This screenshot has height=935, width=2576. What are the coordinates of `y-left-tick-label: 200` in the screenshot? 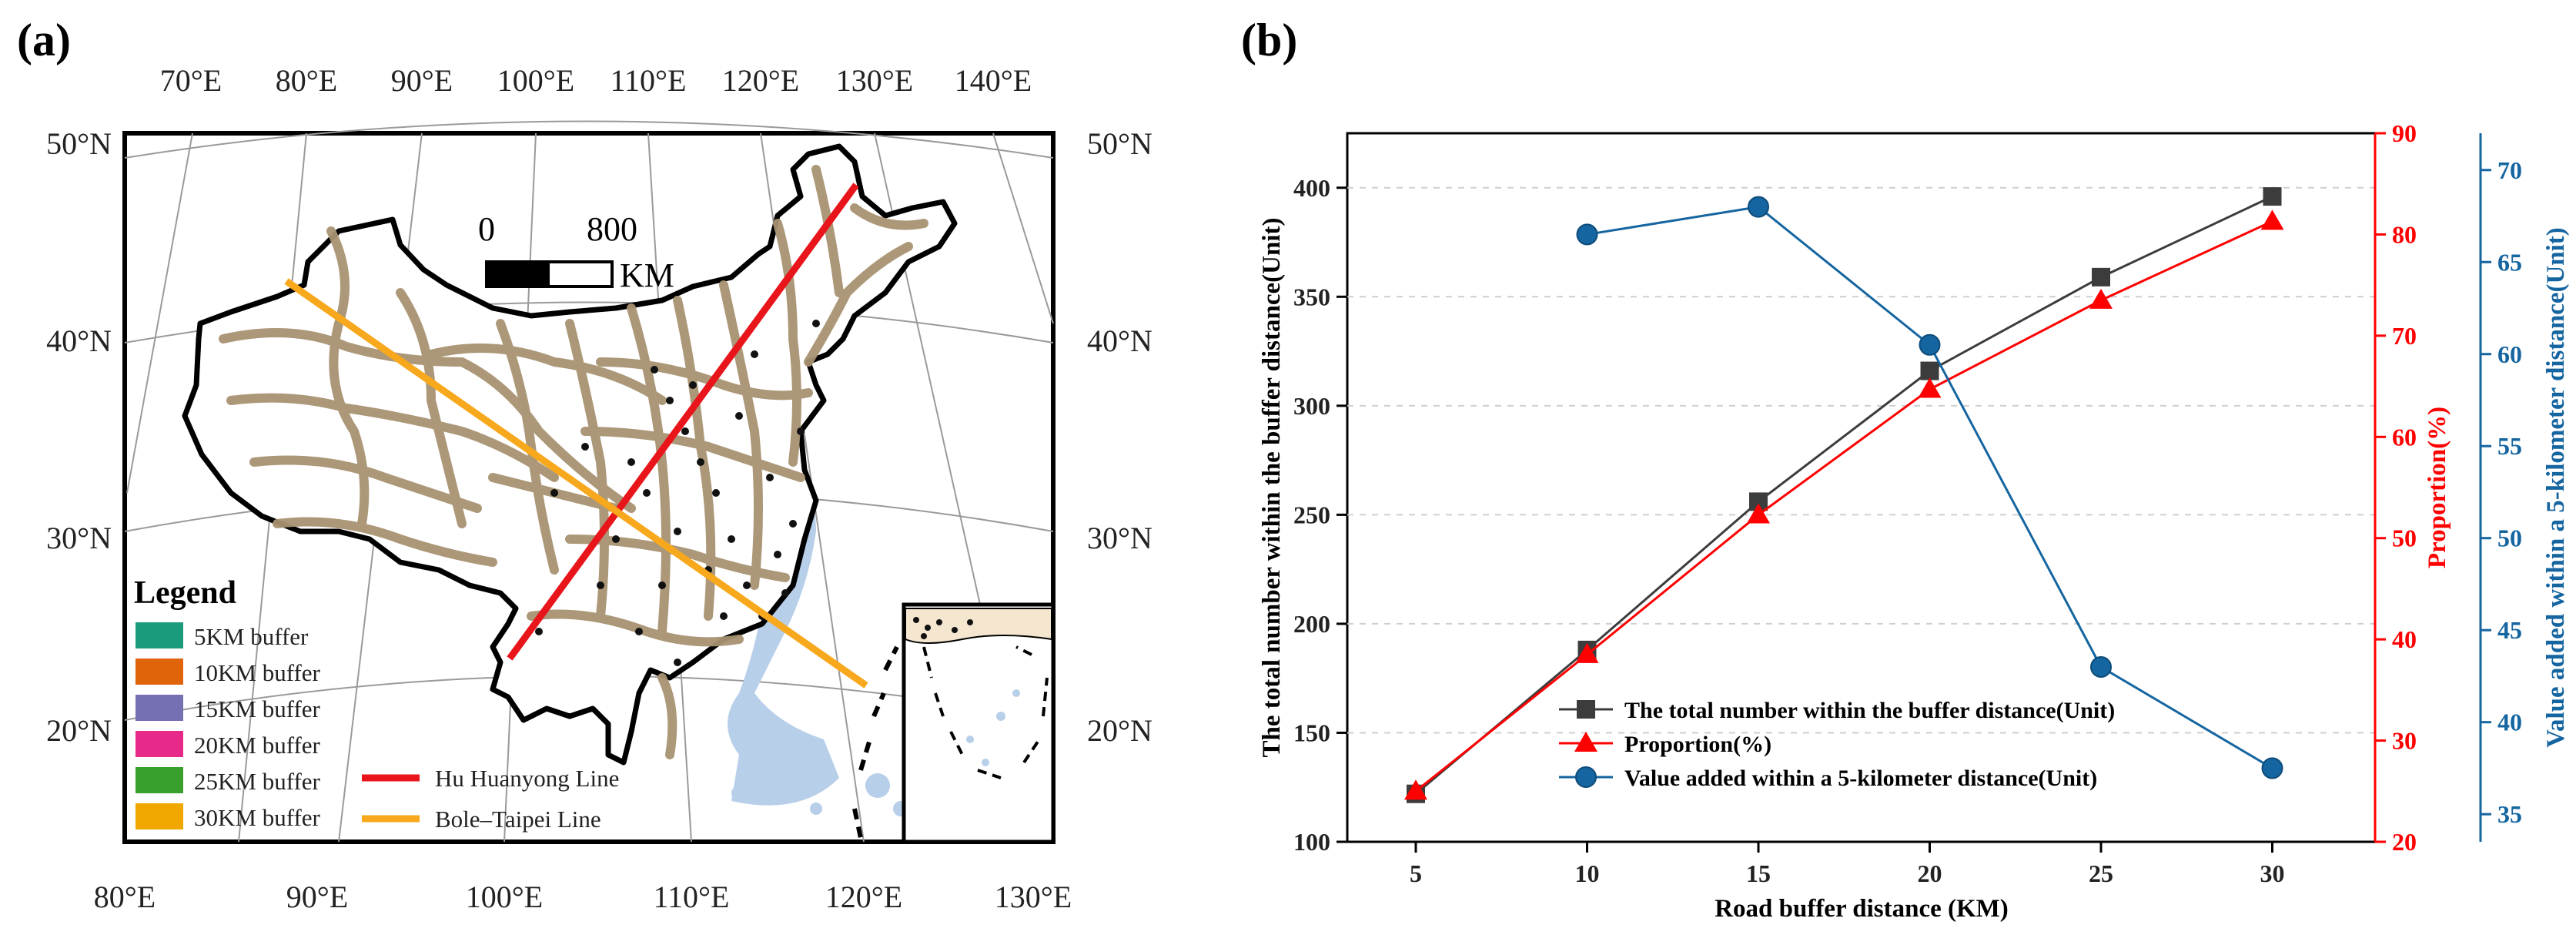 It's located at (1311, 624).